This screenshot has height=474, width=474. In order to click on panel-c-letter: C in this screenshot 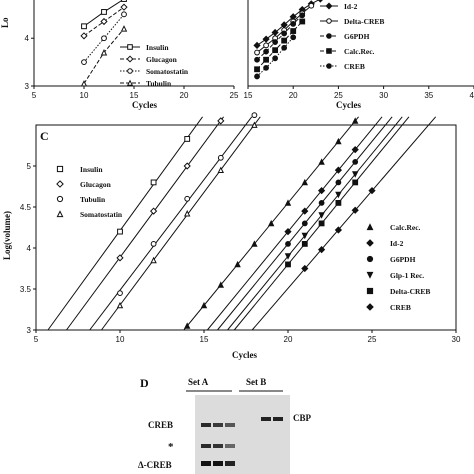, I will do `click(44, 136)`.